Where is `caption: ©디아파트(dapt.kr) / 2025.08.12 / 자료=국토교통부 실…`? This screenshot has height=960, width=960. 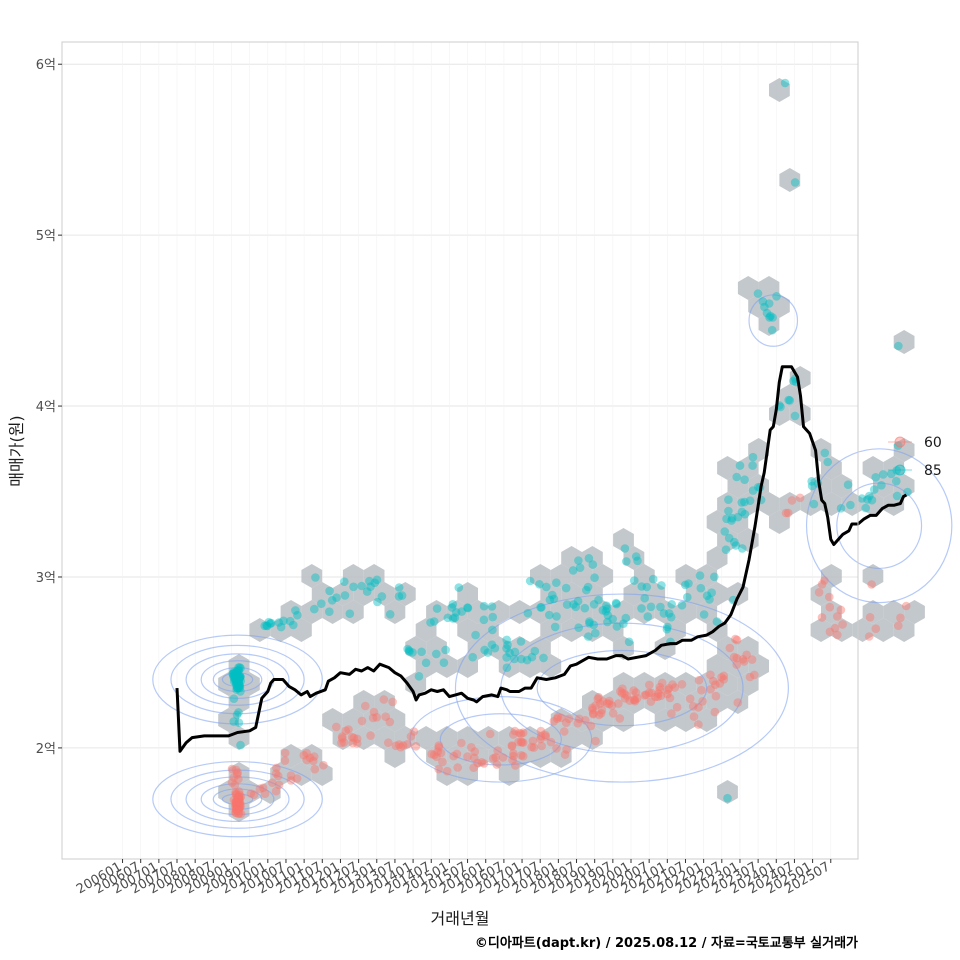
caption: ©디아파트(dapt.kr) / 2025.08.12 / 자료=국토교통부 실… is located at coordinates (666, 943).